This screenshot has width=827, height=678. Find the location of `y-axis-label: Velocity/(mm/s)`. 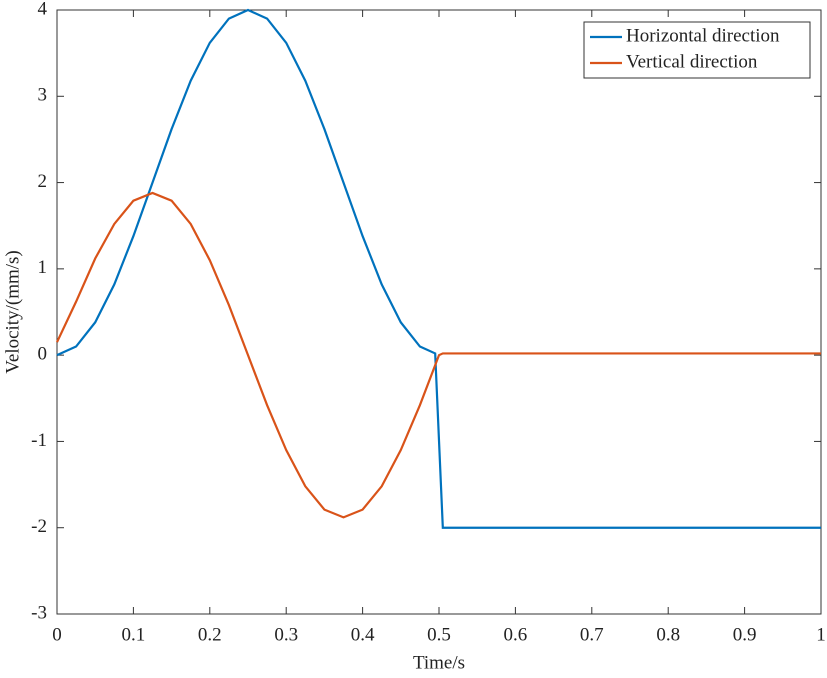

y-axis-label: Velocity/(mm/s) is located at coordinates (12, 311).